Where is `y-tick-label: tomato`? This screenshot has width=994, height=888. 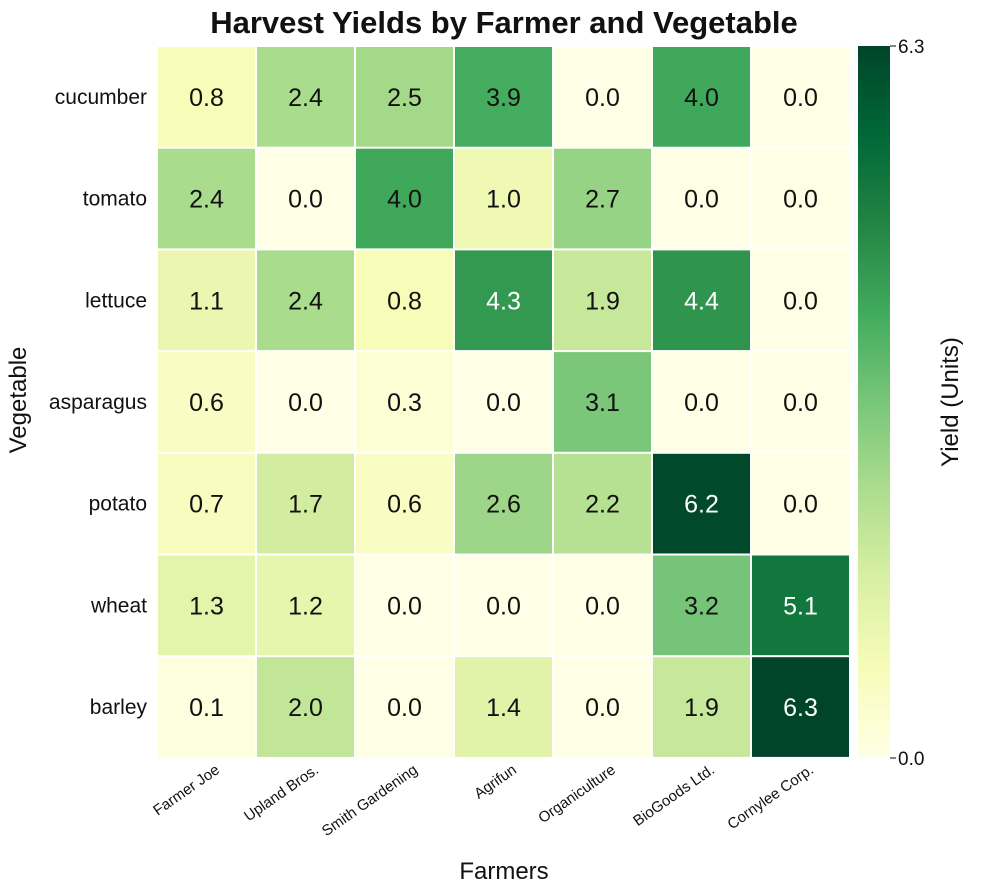 y-tick-label: tomato is located at coordinates (115, 199).